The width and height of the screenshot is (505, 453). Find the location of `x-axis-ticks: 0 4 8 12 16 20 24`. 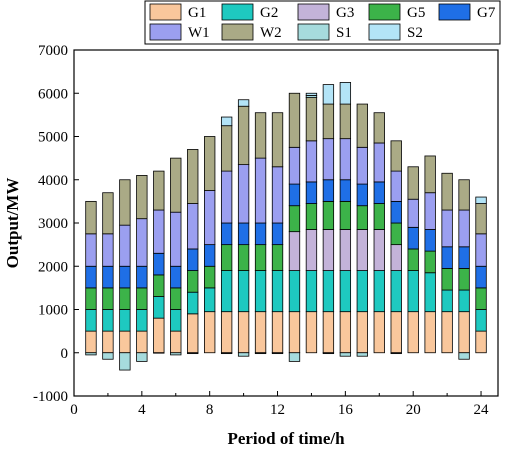

x-axis-ticks: 0 4 8 12 16 20 24 is located at coordinates (279, 404).